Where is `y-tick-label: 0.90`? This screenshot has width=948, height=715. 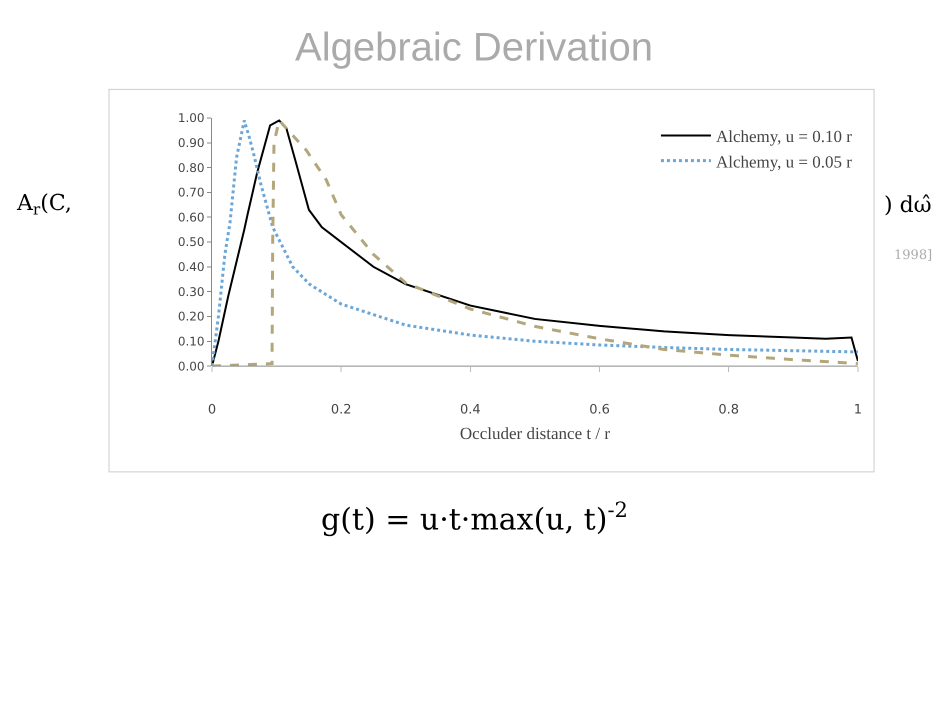 y-tick-label: 0.90 is located at coordinates (191, 143).